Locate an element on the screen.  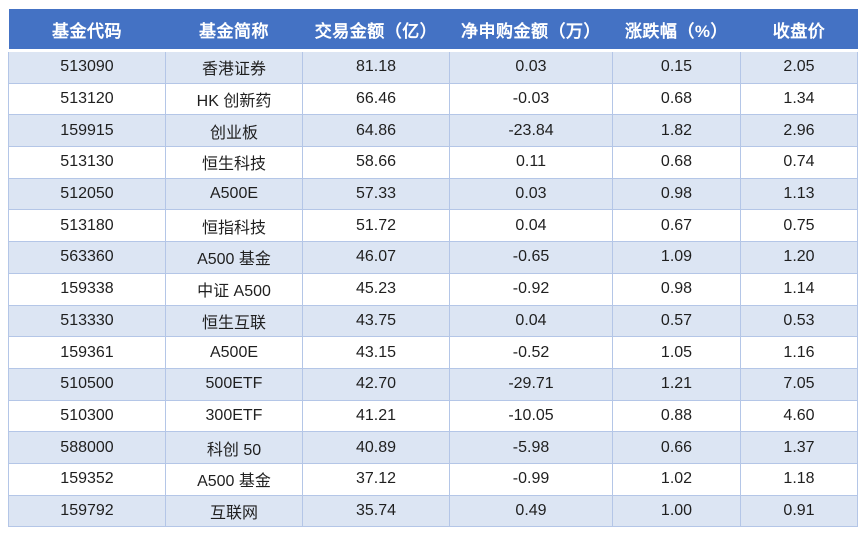
cell-fund-code: 512050 is located at coordinates (87, 194).